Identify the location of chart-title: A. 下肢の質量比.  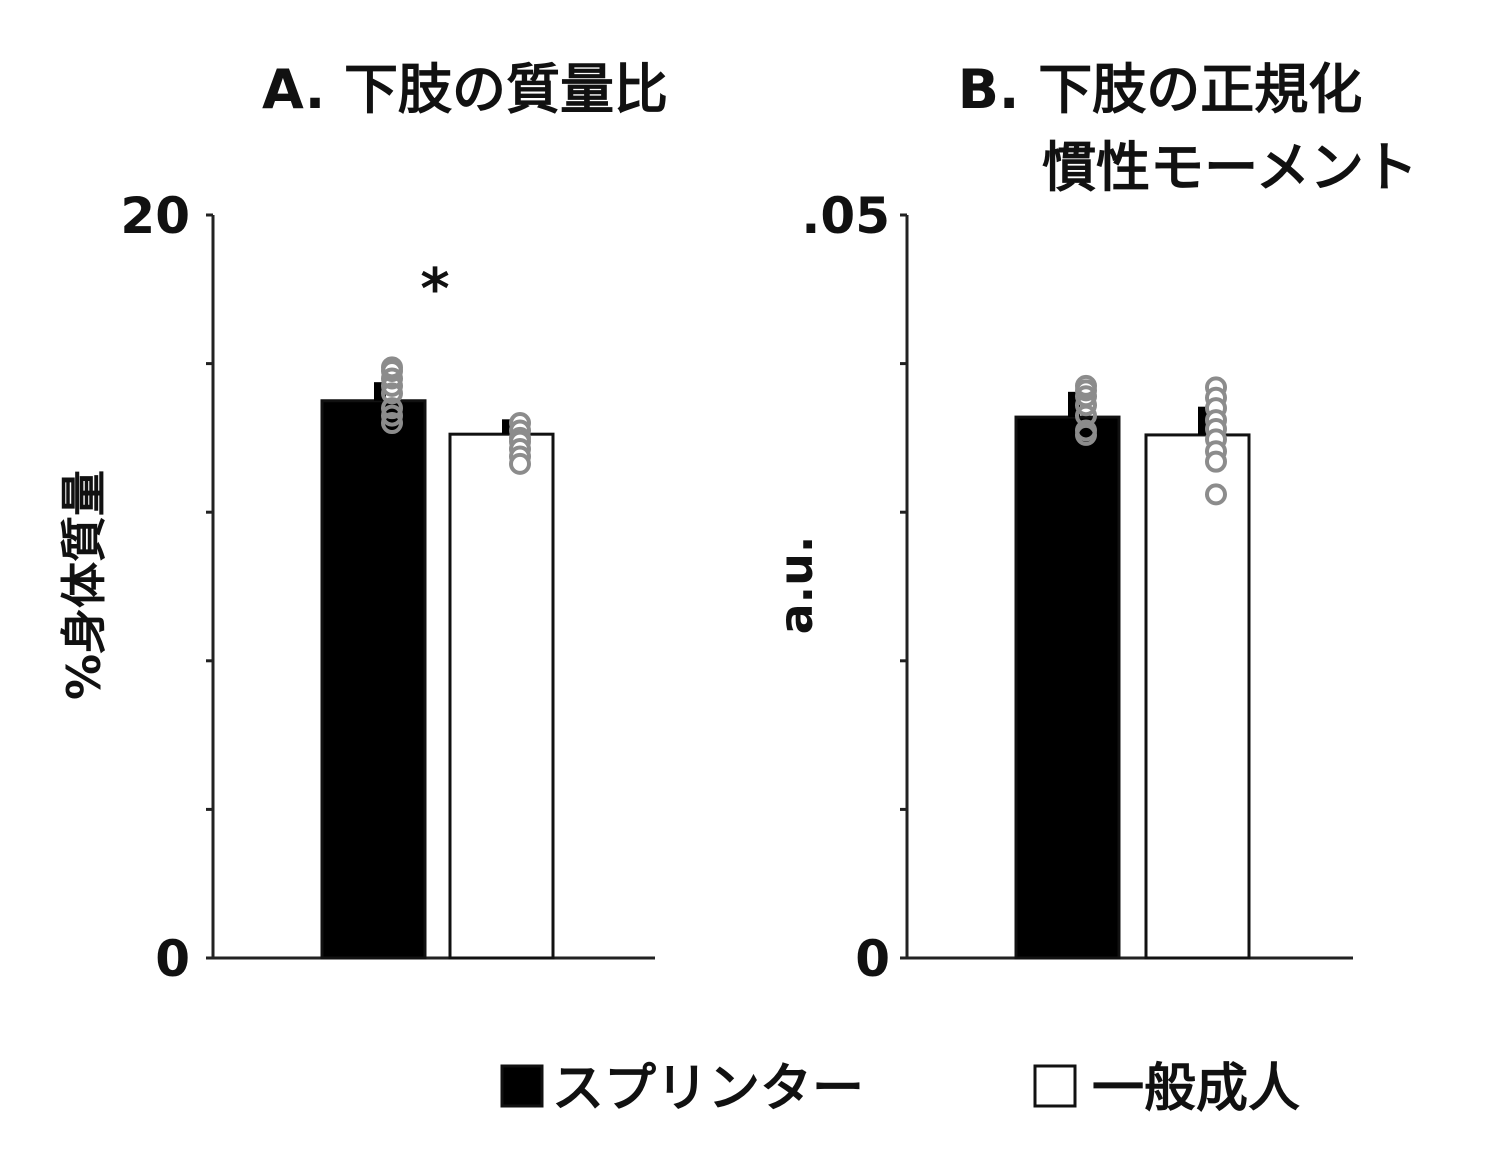
(465, 89).